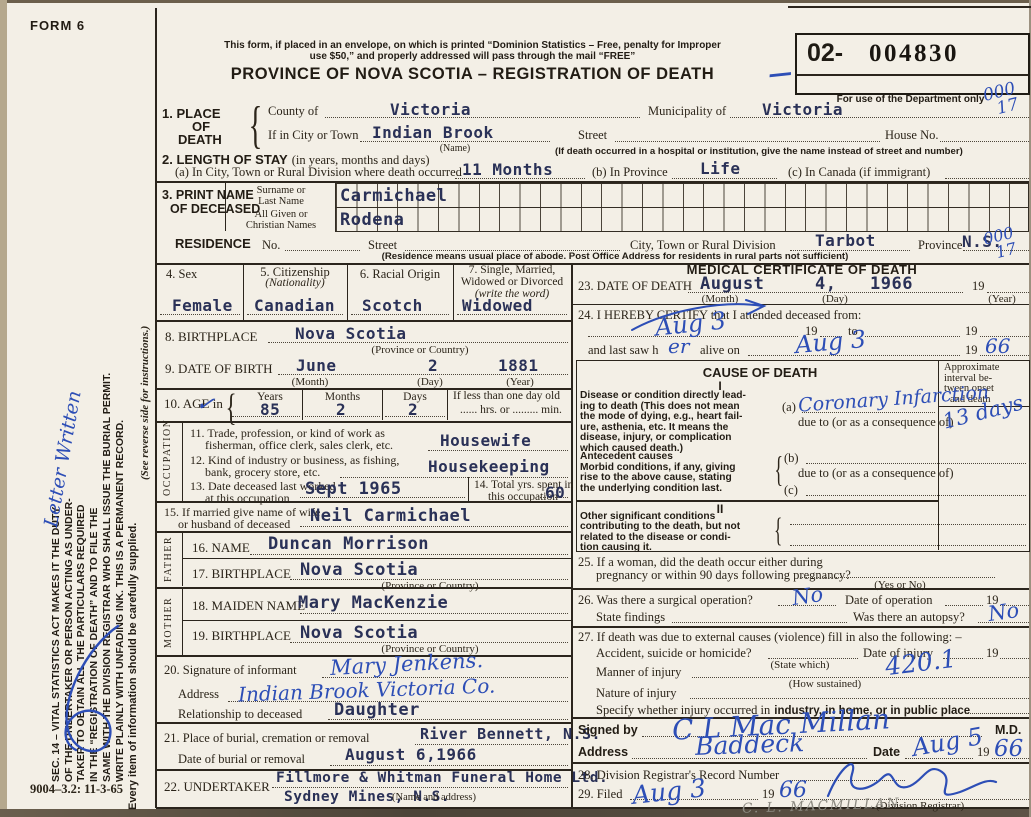 Image resolution: width=1031 pixels, height=817 pixels. What do you see at coordinates (523, 497) in the screenshot?
I see `totalyrs-label-2: this occupation` at bounding box center [523, 497].